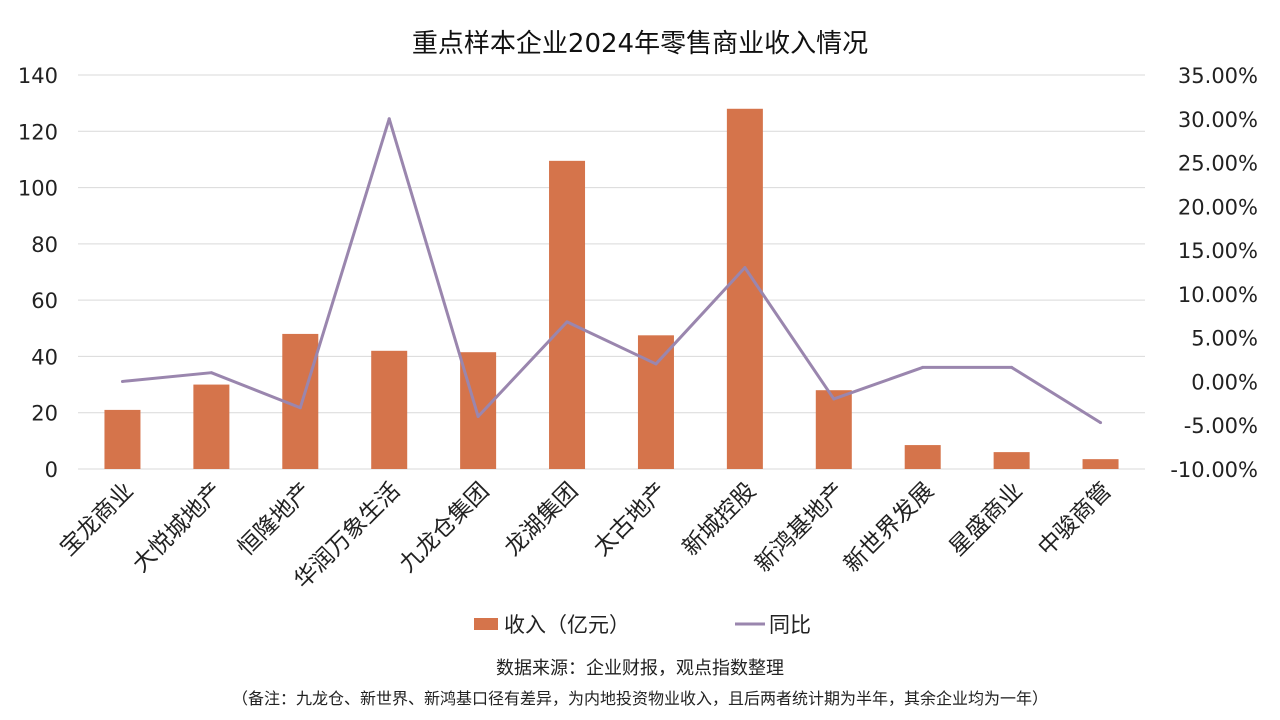 The image size is (1280, 720). What do you see at coordinates (178, 528) in the screenshot?
I see `category-label: 大悦城地产` at bounding box center [178, 528].